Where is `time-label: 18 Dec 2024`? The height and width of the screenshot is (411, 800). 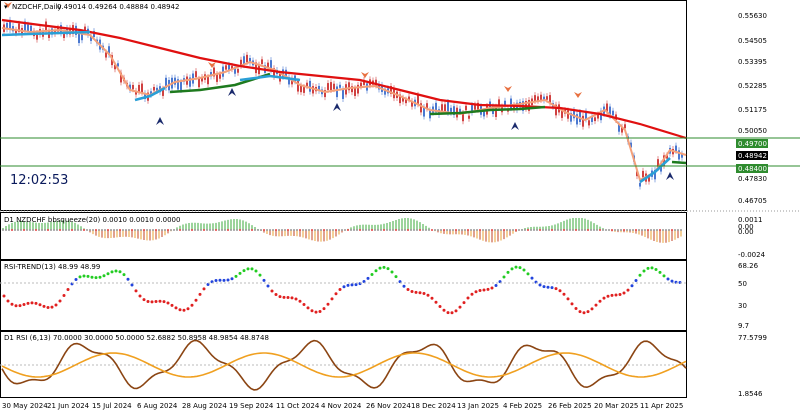
time-label: 18 Dec 2024 is located at coordinates (433, 406).